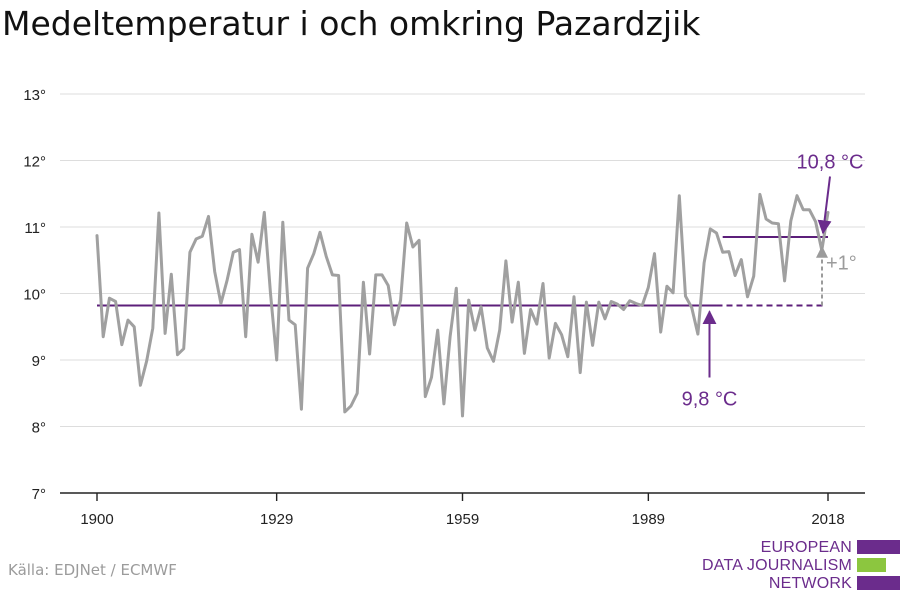 This screenshot has height=600, width=900. I want to click on logo-line-2: DATA JOURNALISM, so click(777, 565).